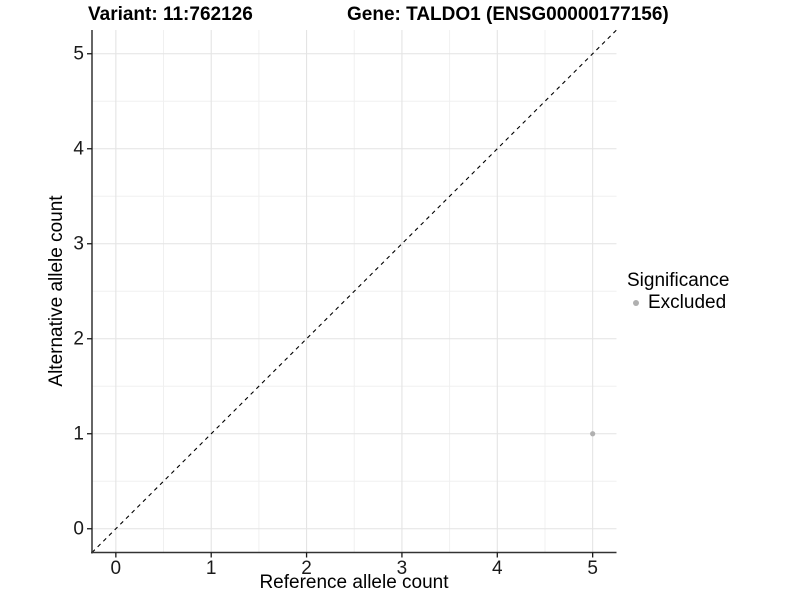  I want to click on legend-key, so click(635, 302).